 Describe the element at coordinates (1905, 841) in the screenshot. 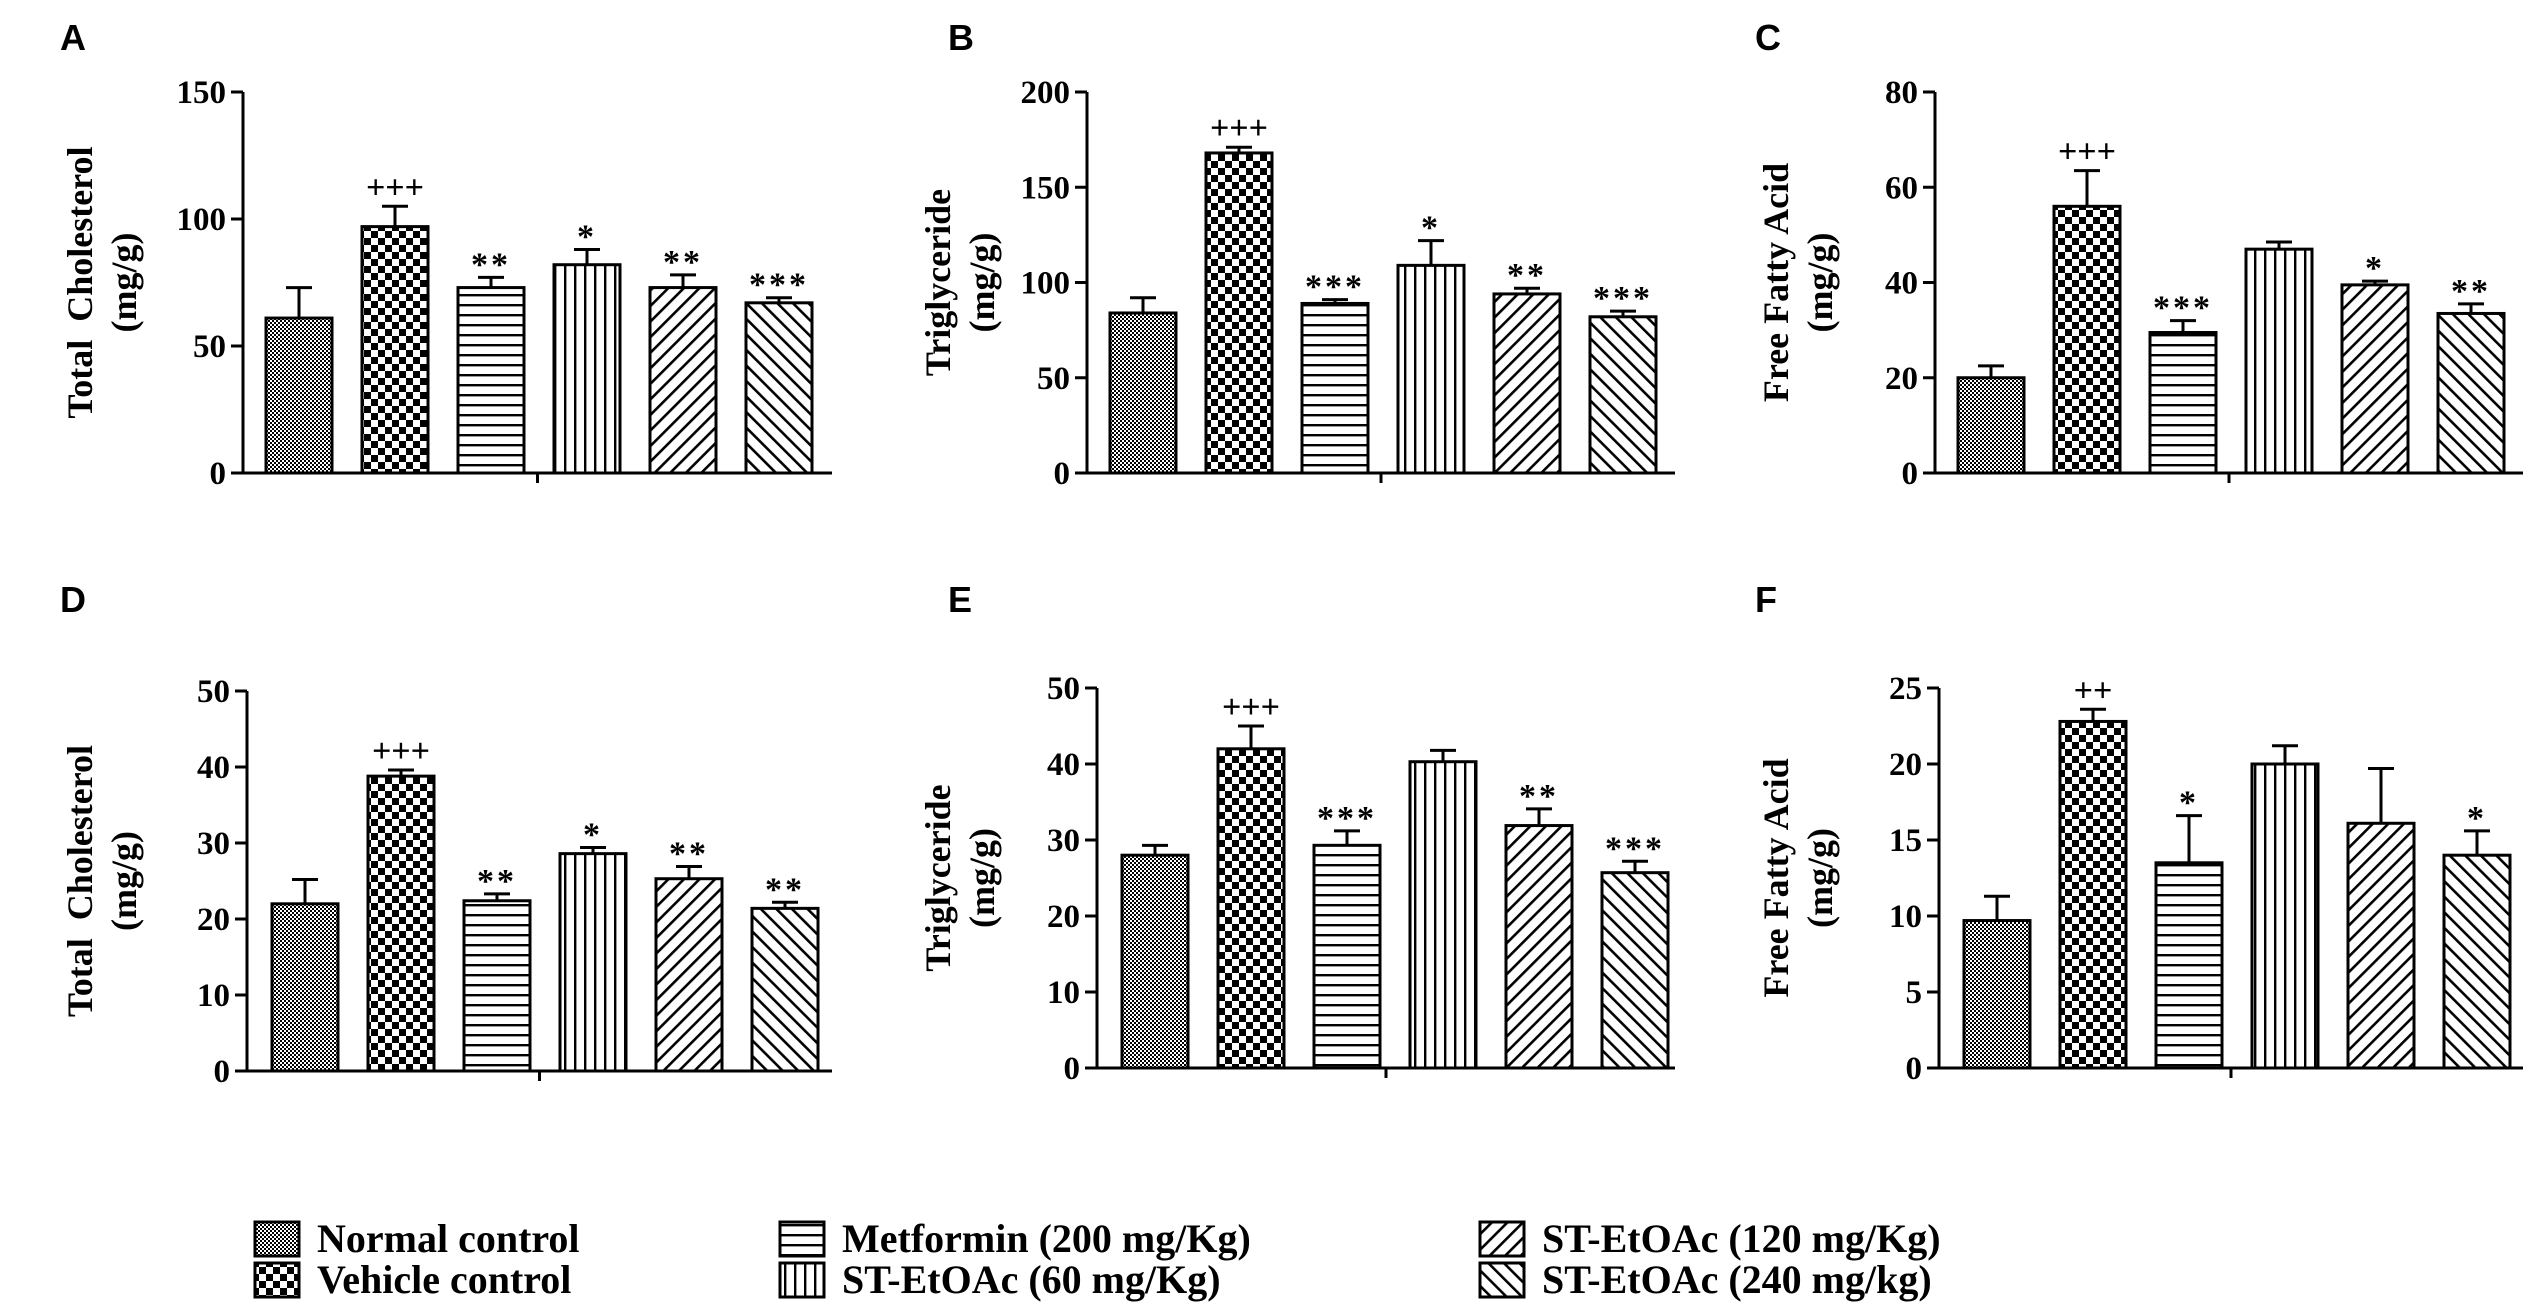

I see `y-tick-label: 15` at that location.